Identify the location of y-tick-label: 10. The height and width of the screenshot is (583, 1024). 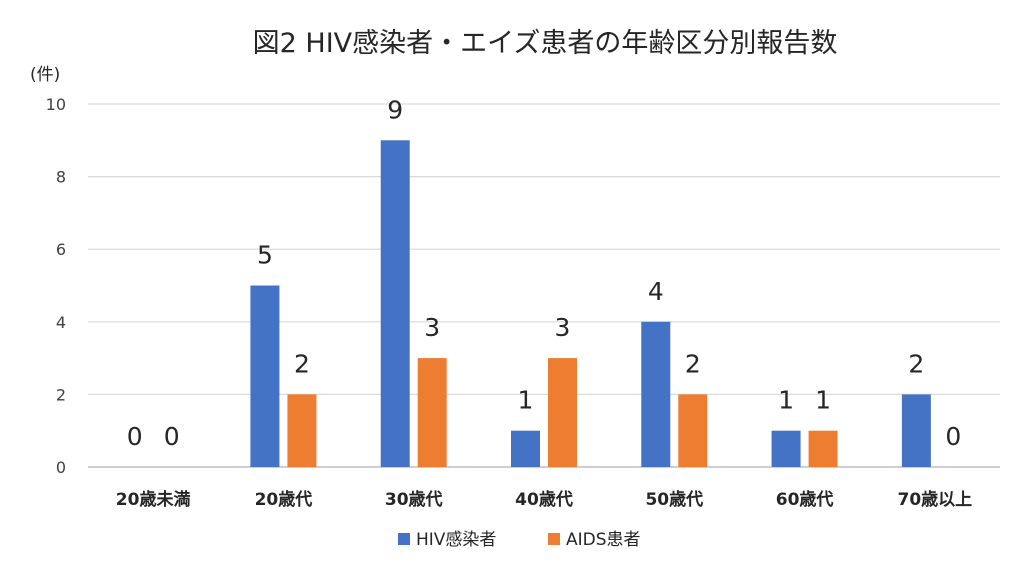
(56, 104).